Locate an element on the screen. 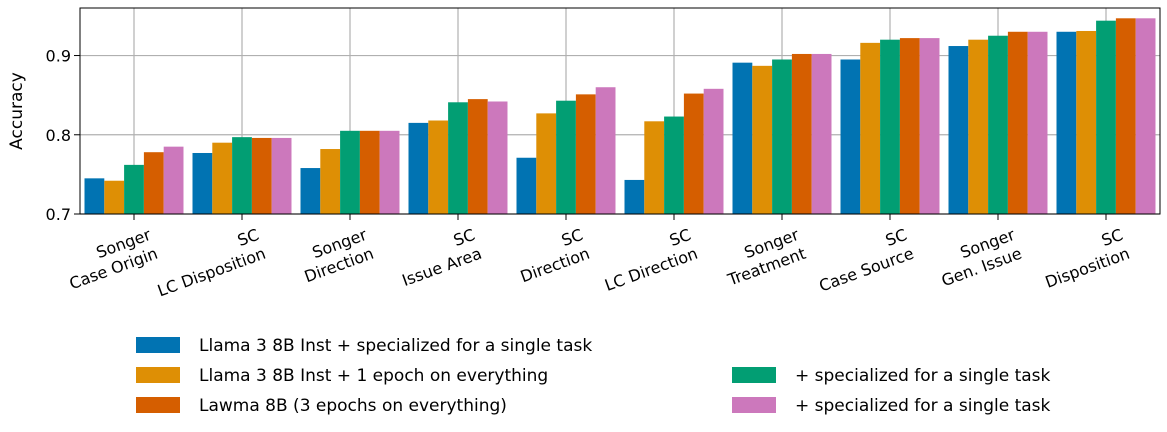 This screenshot has height=432, width=1167. y-tick-label: 0.8 is located at coordinates (58, 135).